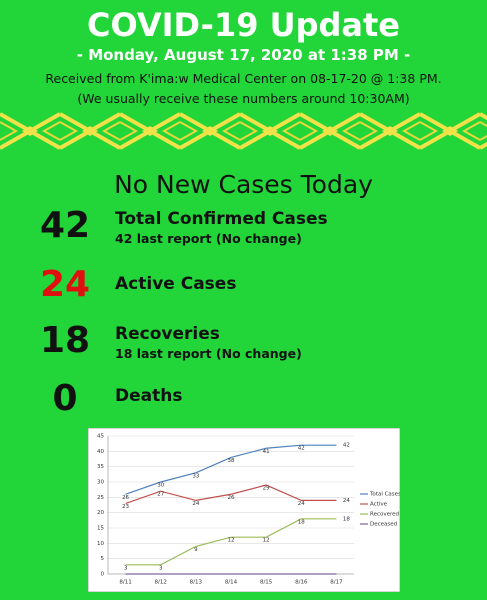  I want to click on x-tick-label: 8/15, so click(266, 583).